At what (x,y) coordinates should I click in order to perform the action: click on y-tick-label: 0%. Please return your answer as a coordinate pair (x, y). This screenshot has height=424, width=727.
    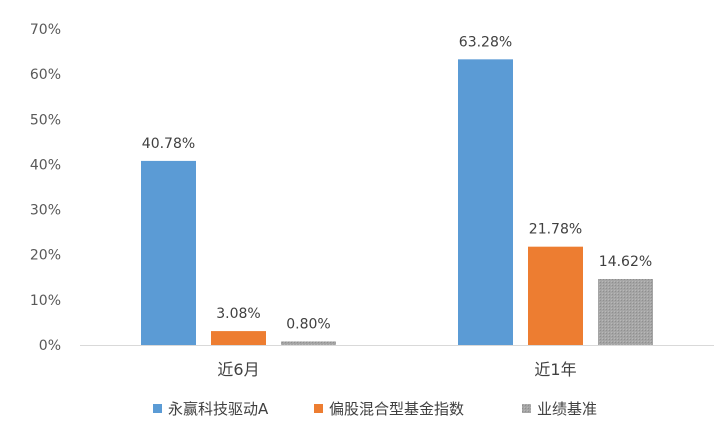
    Looking at the image, I should click on (50, 346).